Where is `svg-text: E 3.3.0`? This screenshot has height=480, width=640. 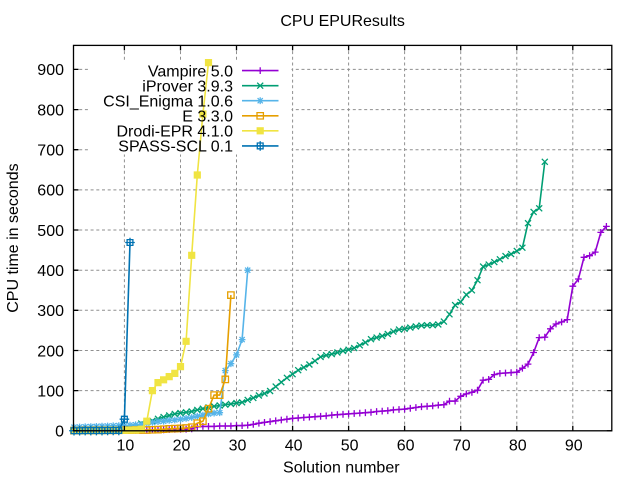 svg-text: E 3.3.0 is located at coordinates (207, 117).